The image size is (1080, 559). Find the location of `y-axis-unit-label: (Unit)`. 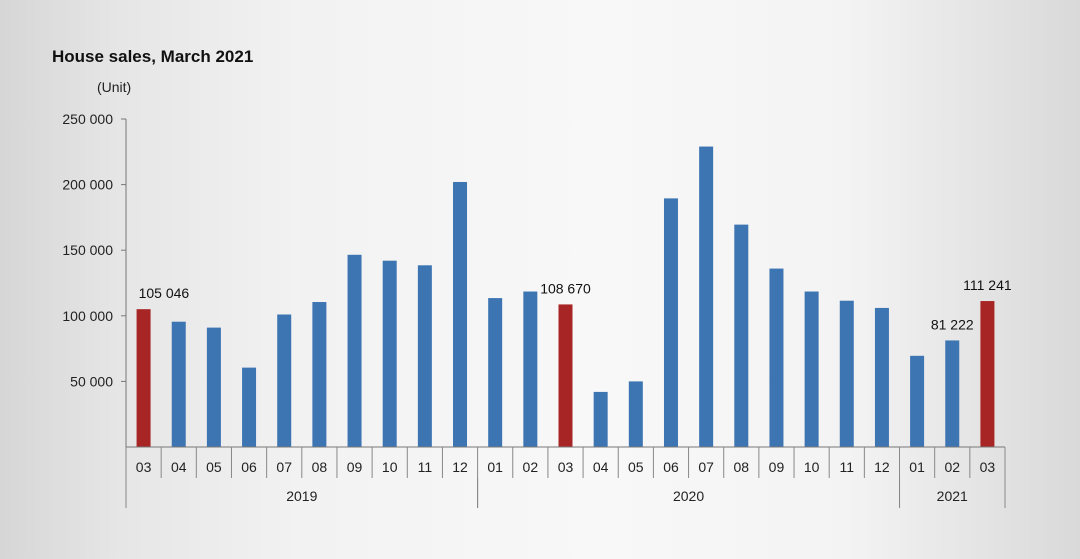

y-axis-unit-label: (Unit) is located at coordinates (114, 87).